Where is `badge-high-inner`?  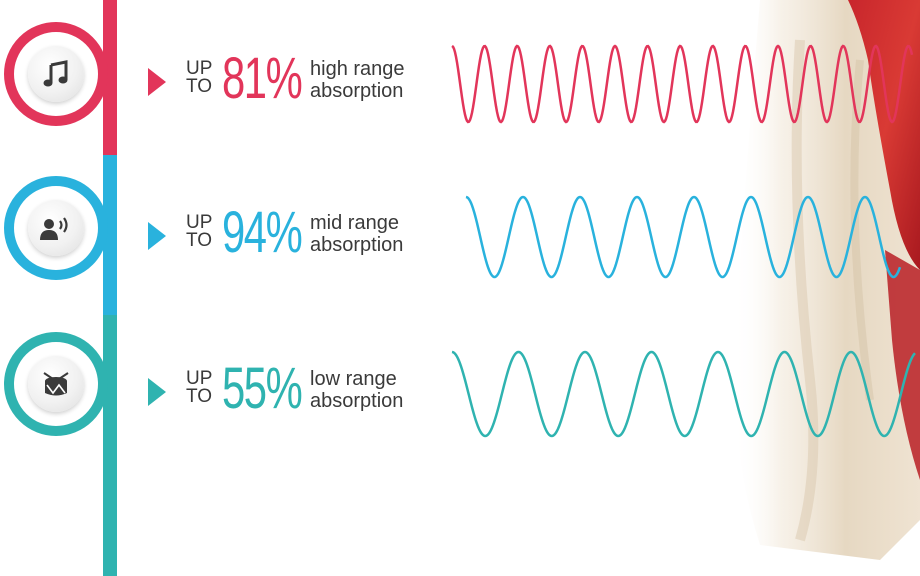 badge-high-inner is located at coordinates (56, 74).